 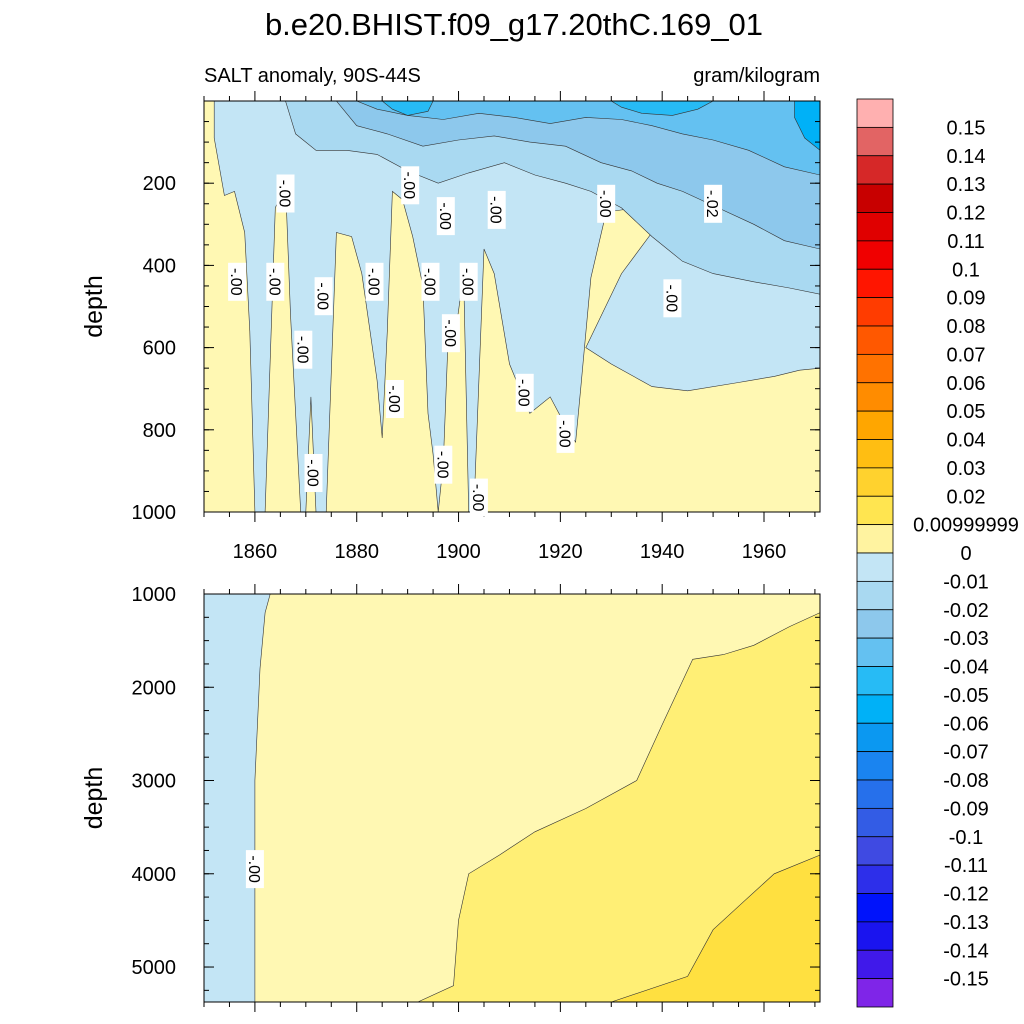 What do you see at coordinates (966, 639) in the screenshot?
I see `colorbar-label: -0.03` at bounding box center [966, 639].